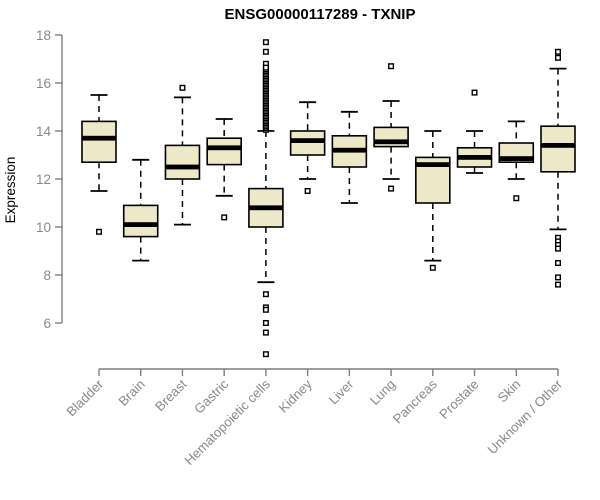 The height and width of the screenshot is (500, 600). I want to click on x-tick-label: Pancreas, so click(415, 401).